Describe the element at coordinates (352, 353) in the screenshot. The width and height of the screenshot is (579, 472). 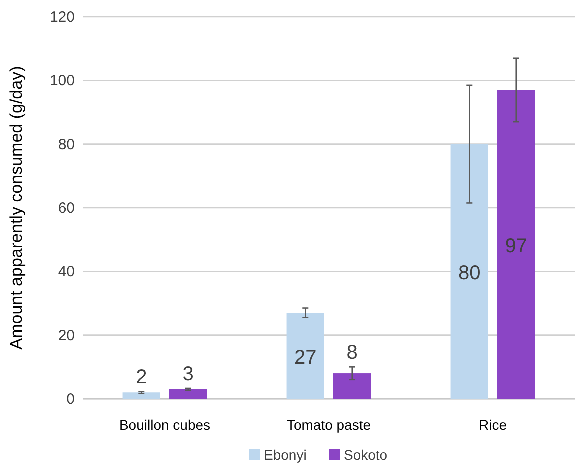
I see `data-label: 8` at that location.